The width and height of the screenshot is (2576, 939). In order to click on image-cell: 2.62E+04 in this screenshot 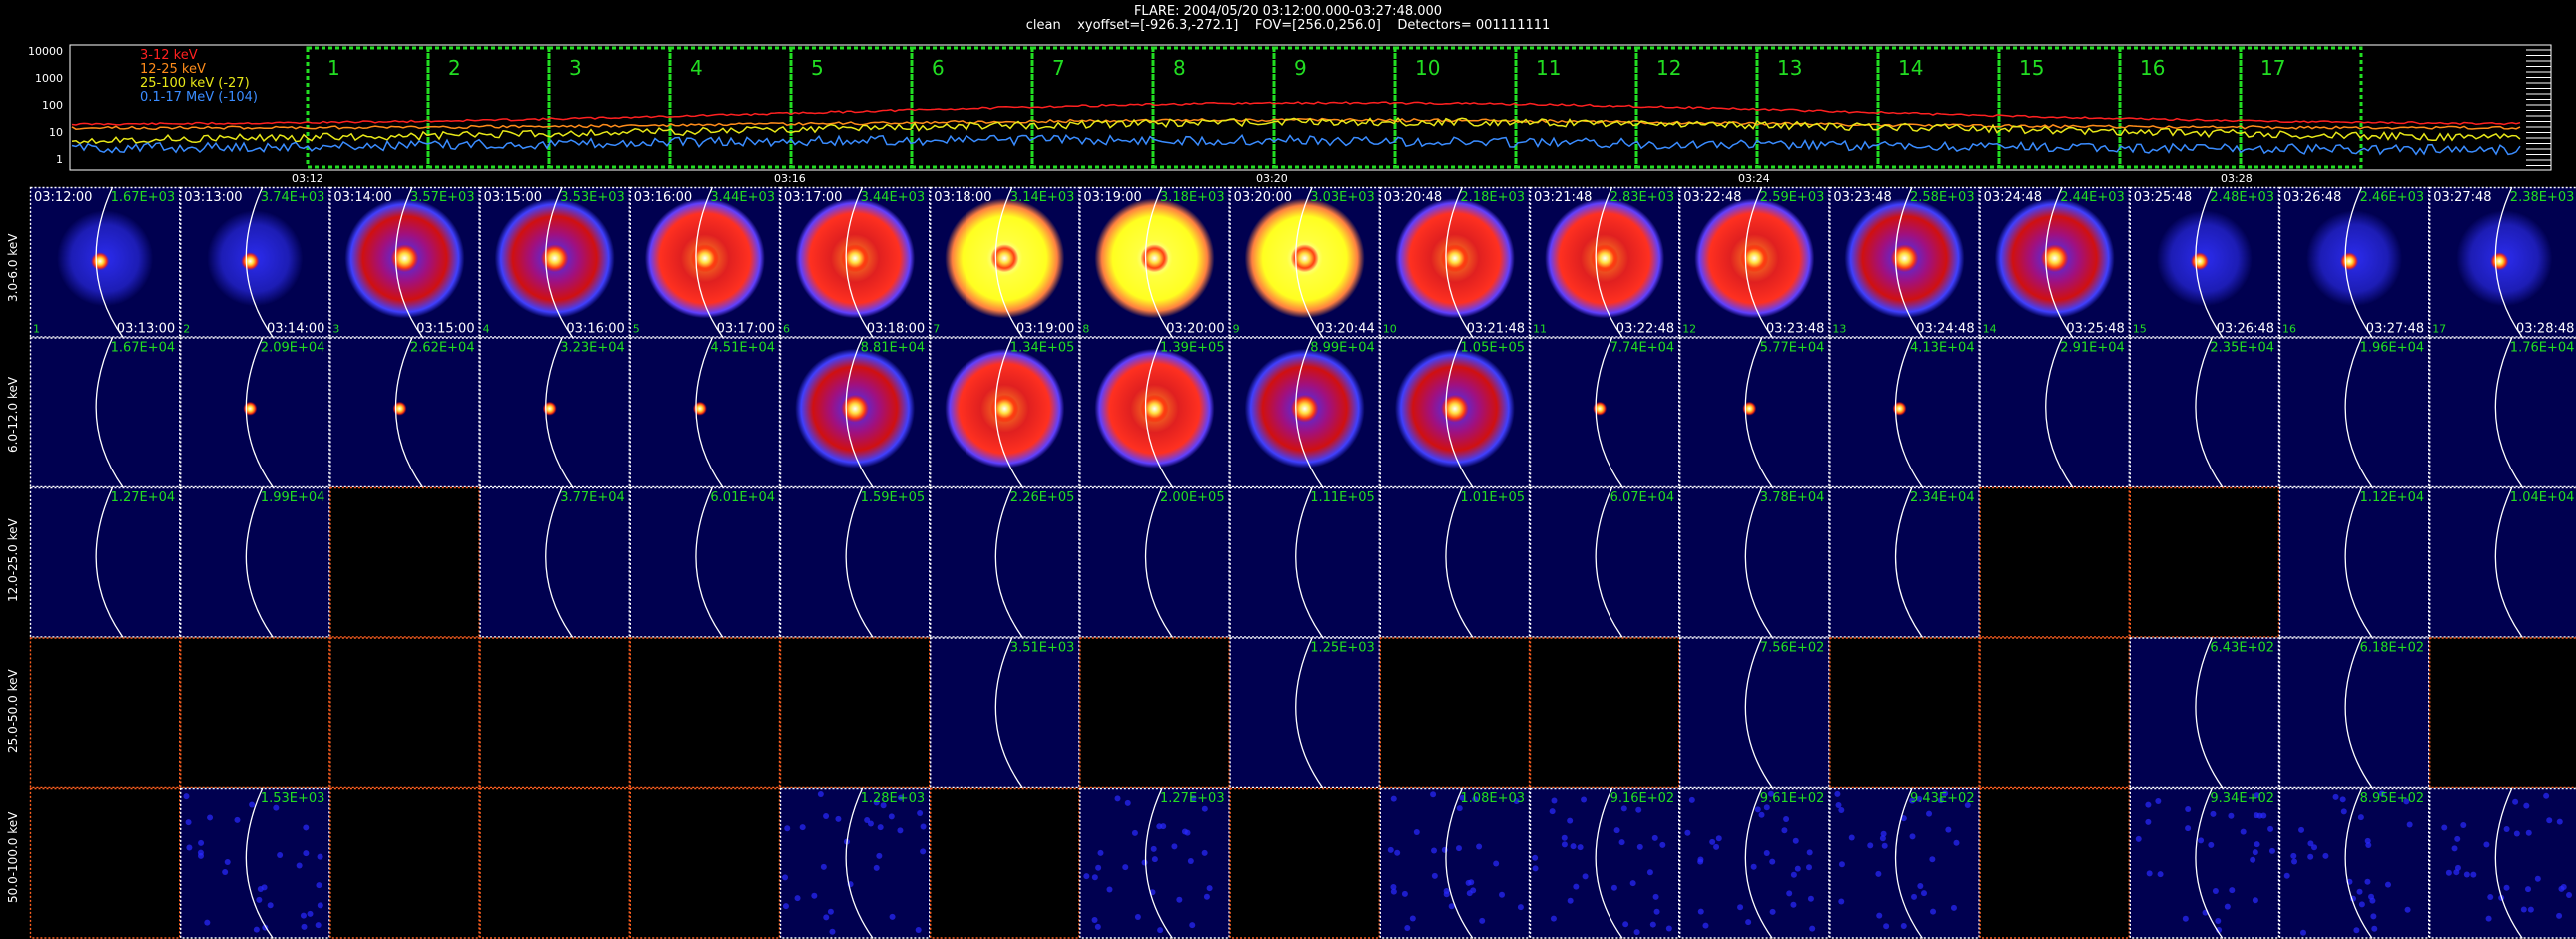, I will do `click(404, 412)`.